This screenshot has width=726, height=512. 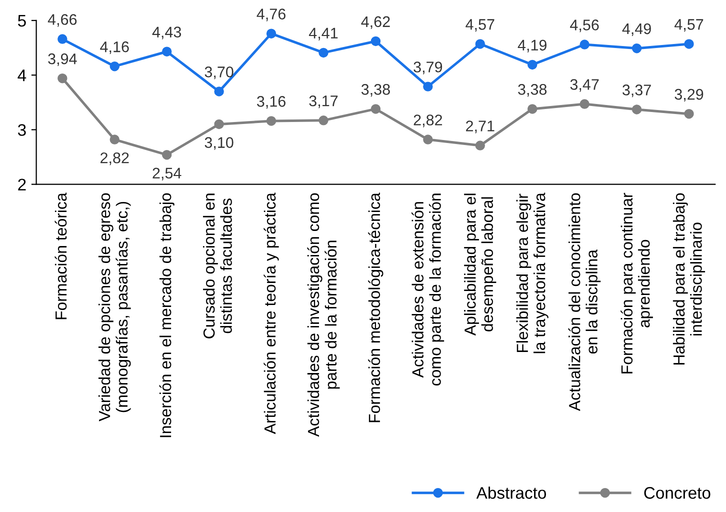 I want to click on x-tick-label: Actividades de extensión como parte de la formación, so click(x=428, y=290).